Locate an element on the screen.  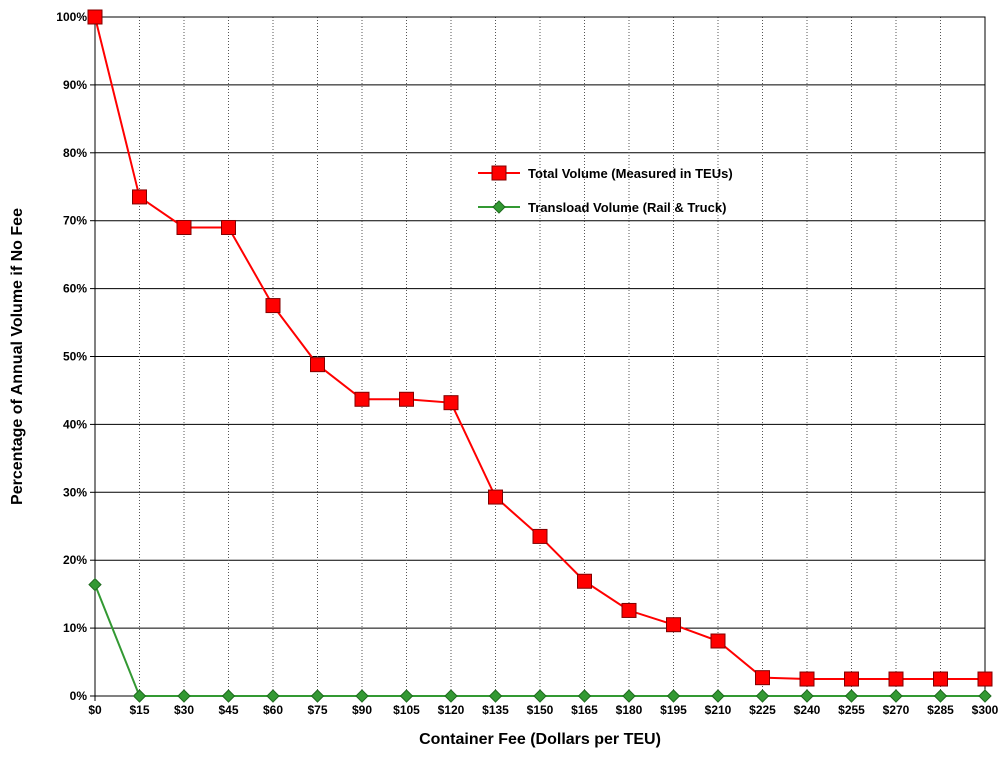
y-axis-title: Percentage of Annual Volume if No Fee is located at coordinates (17, 356).